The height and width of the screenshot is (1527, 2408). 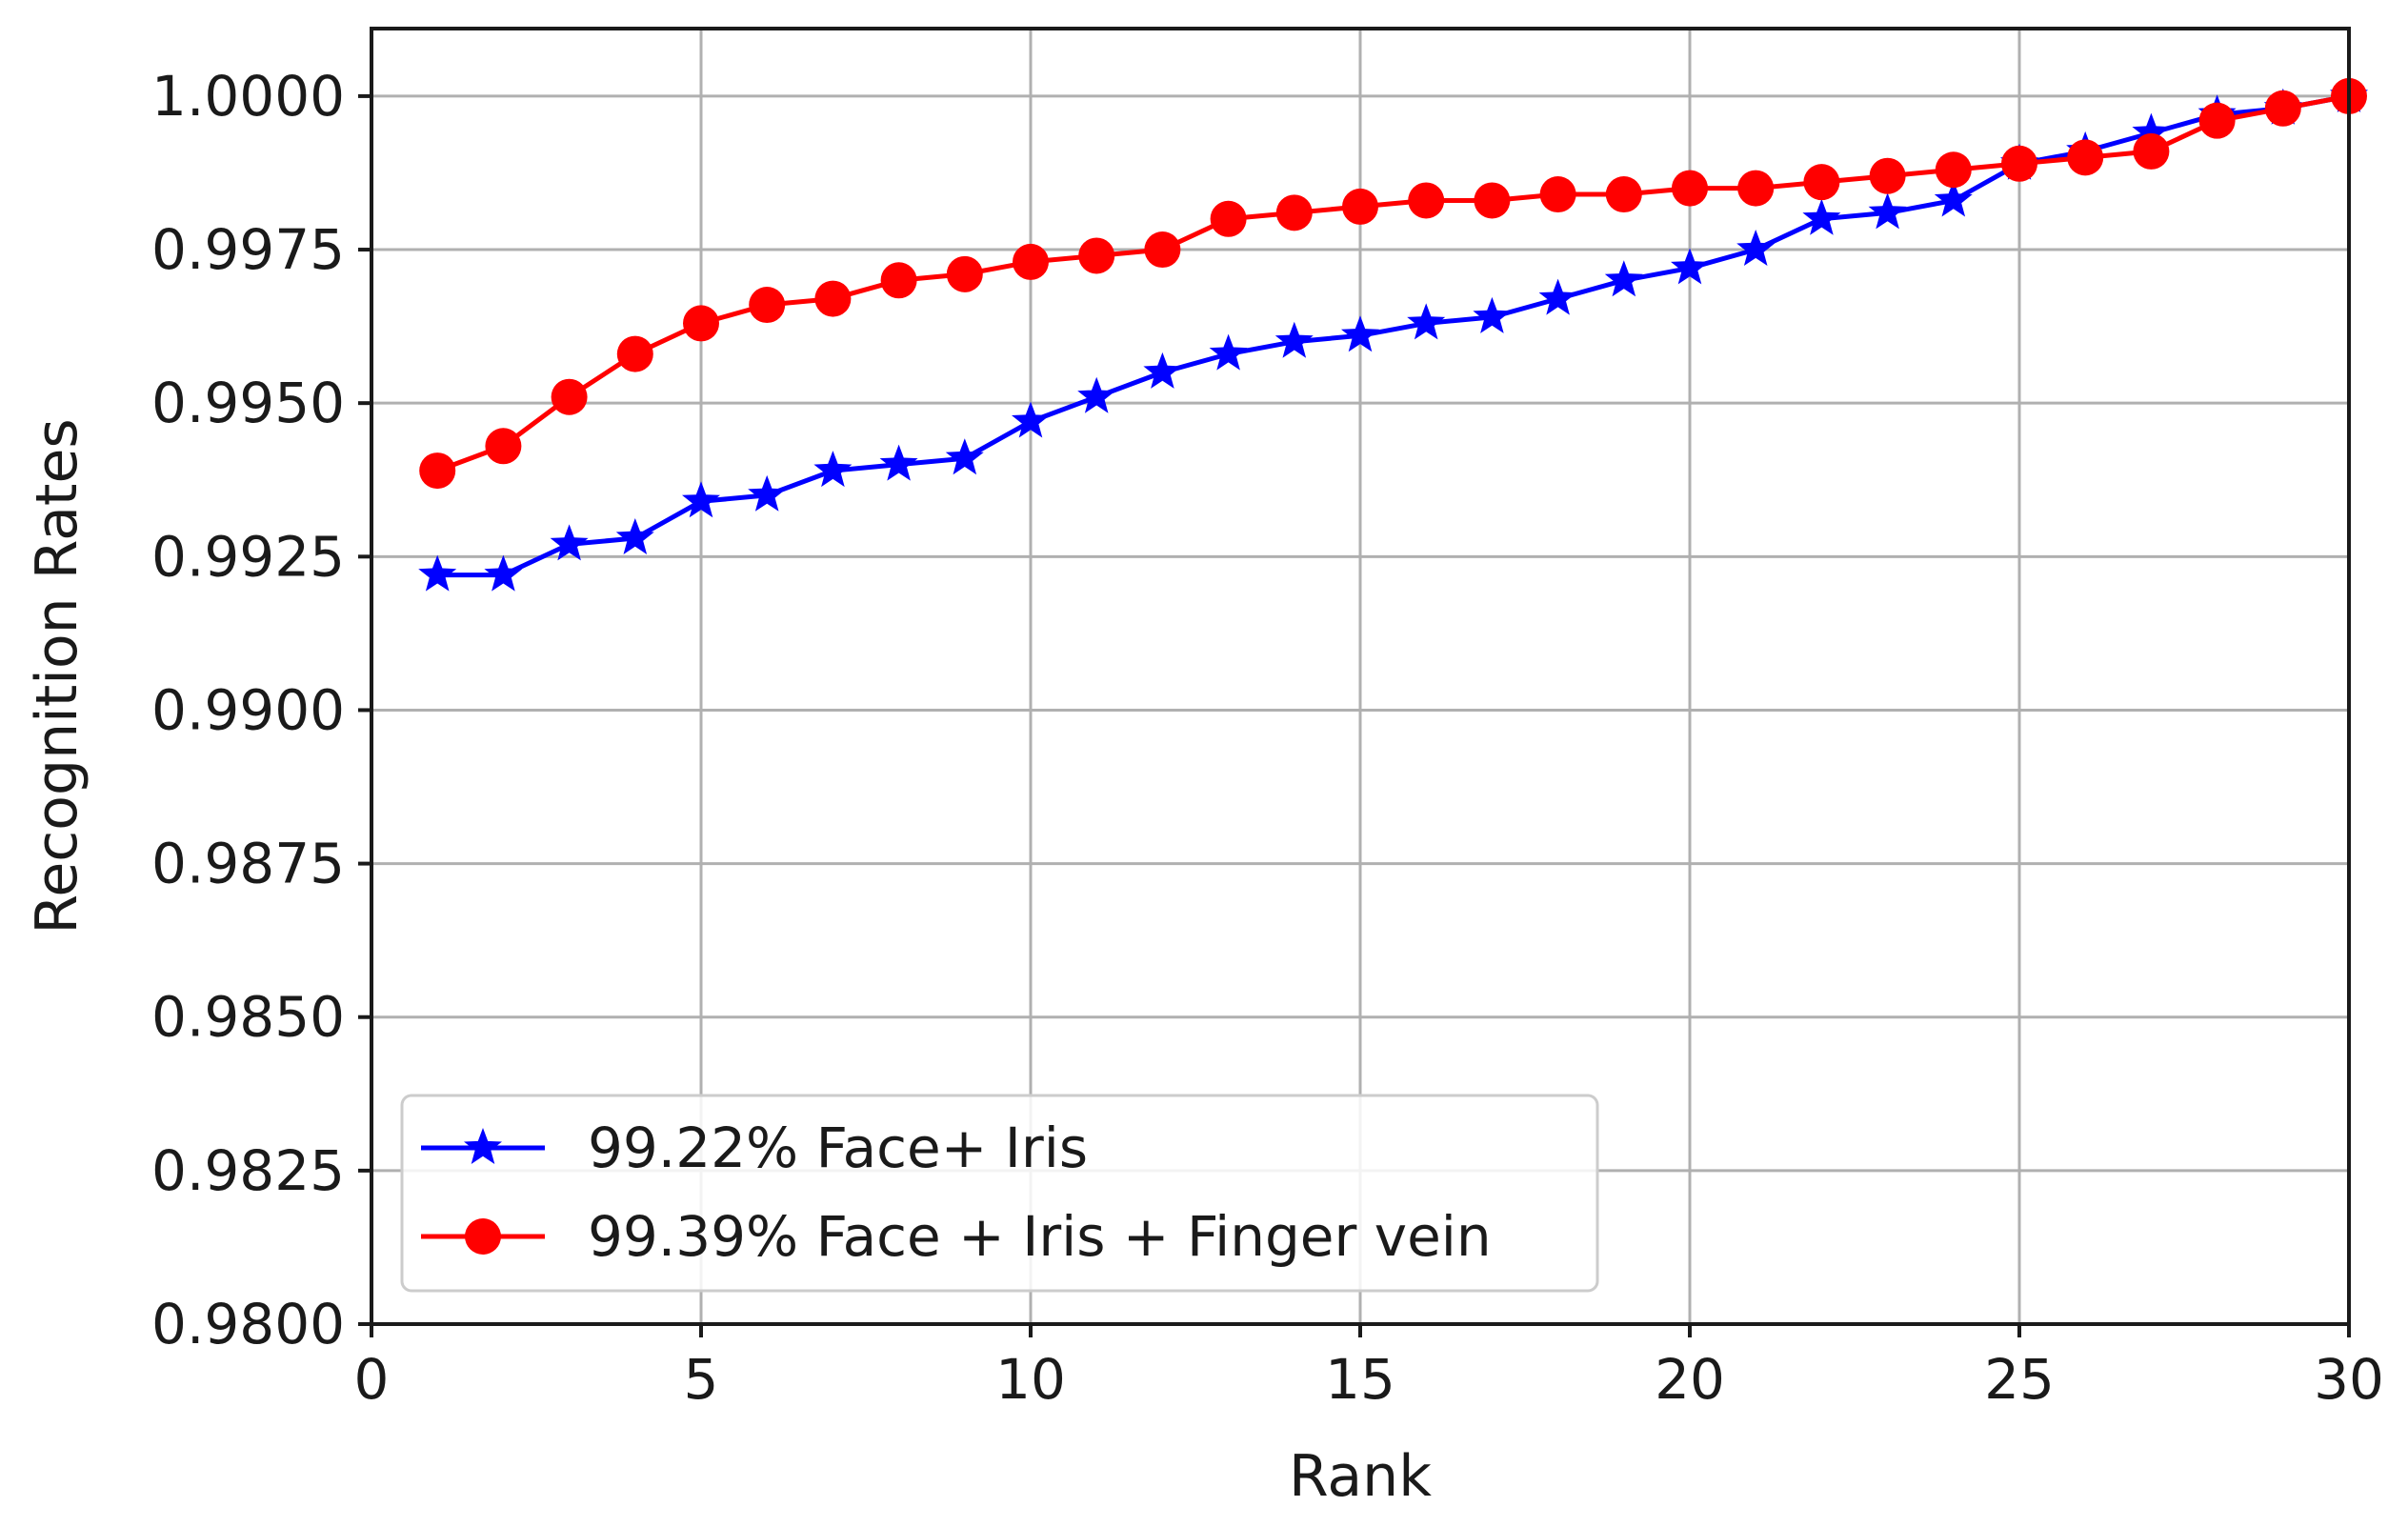 I want to click on legend-item: 99.39% Face + Iris + Finger vein, so click(x=956, y=1236).